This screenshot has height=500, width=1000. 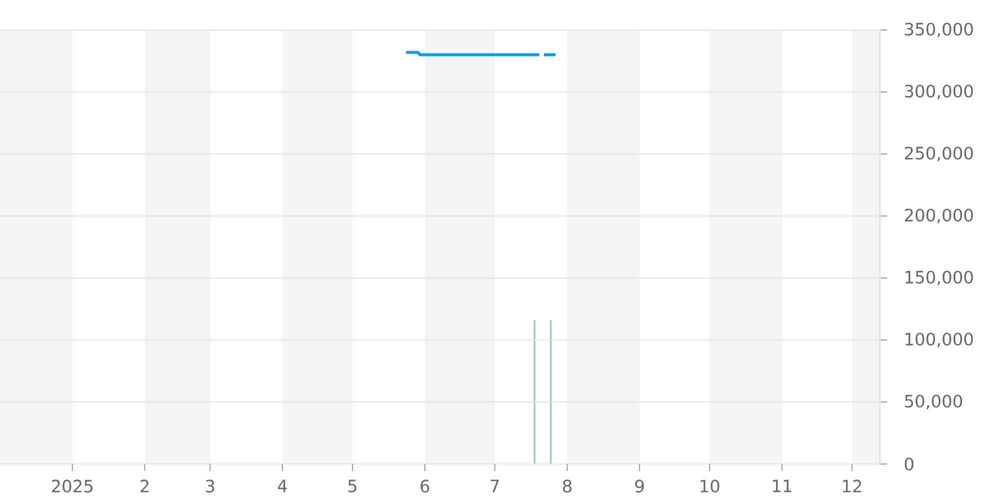 What do you see at coordinates (282, 486) in the screenshot?
I see `x-tick-label: 4` at bounding box center [282, 486].